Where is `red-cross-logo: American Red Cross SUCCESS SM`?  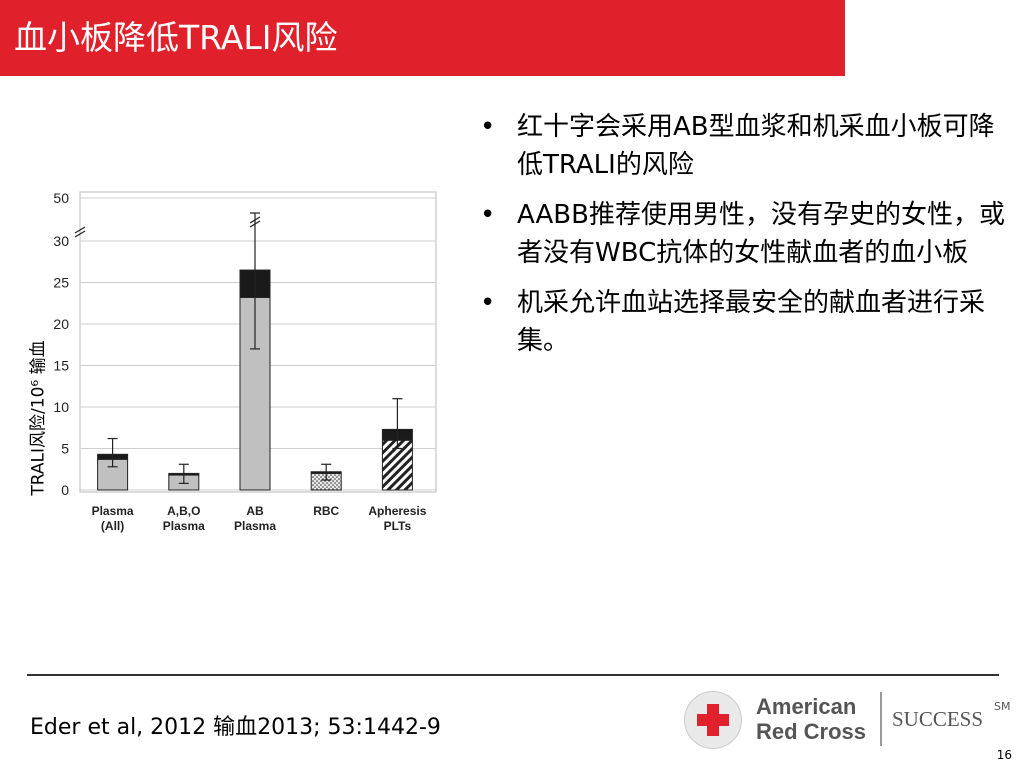
red-cross-logo: American Red Cross SUCCESS SM is located at coordinates (849, 719).